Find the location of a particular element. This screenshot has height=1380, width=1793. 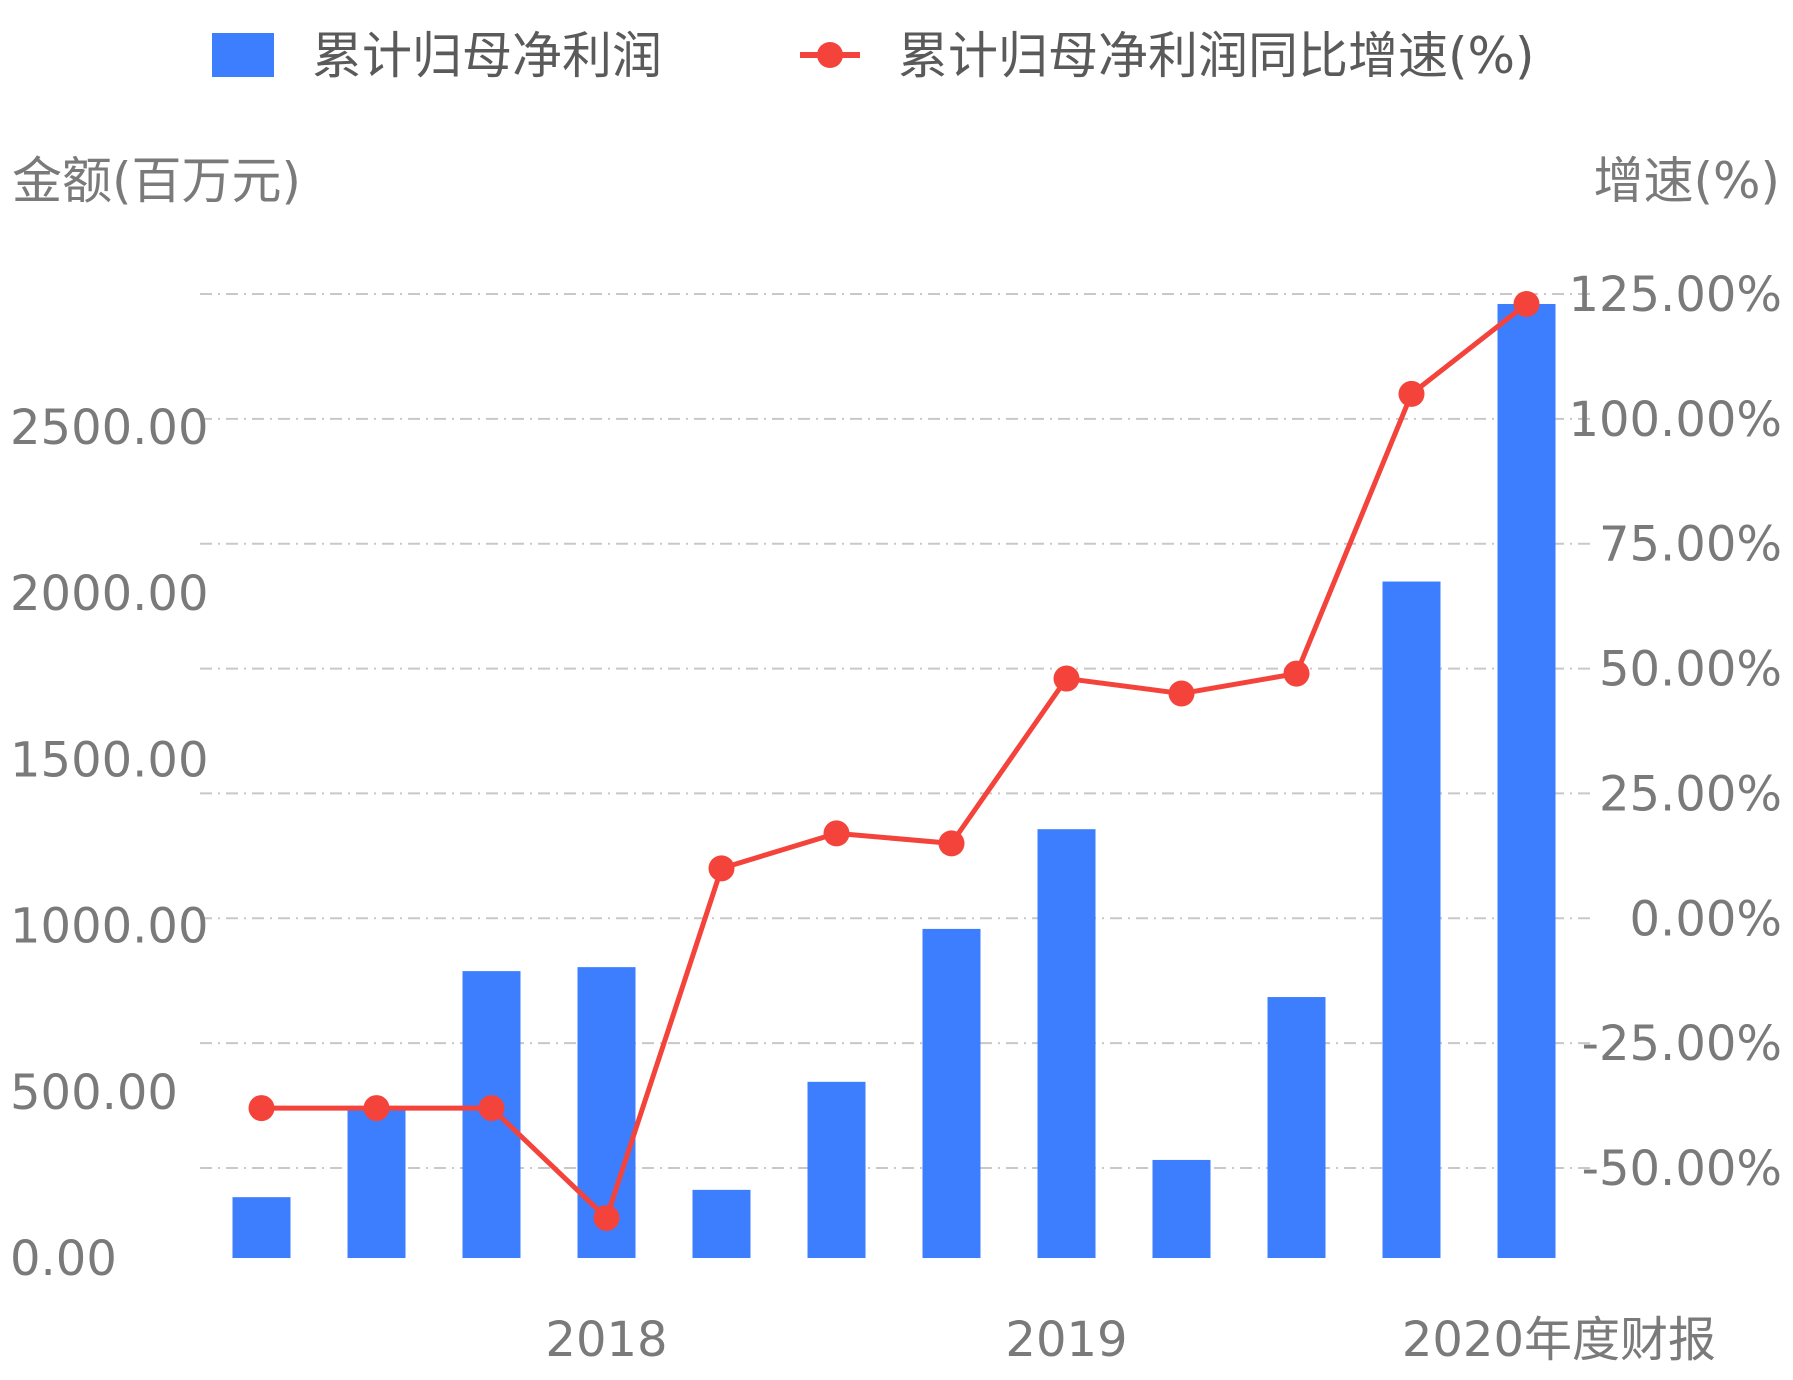

right-tick-label: 25.00% is located at coordinates (1690, 794).